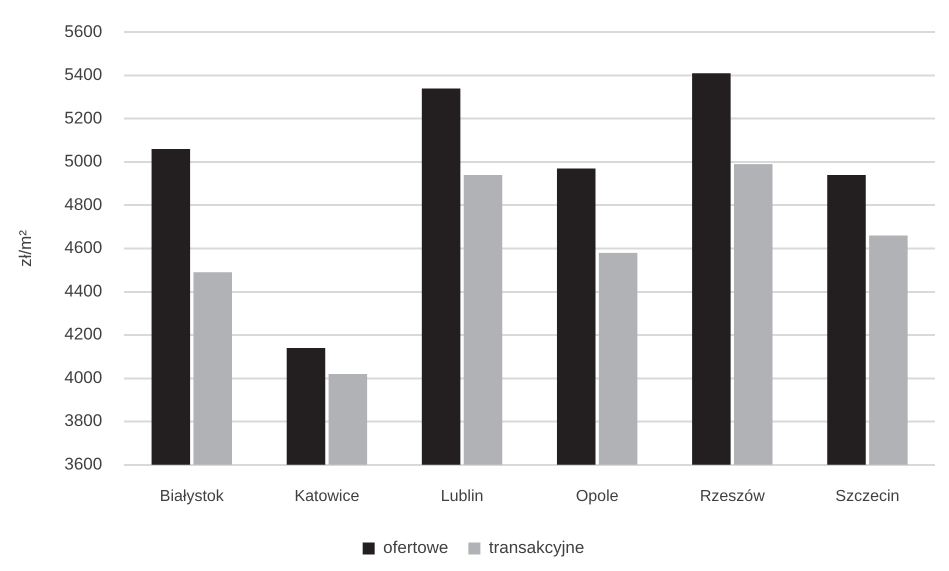 Image resolution: width=949 pixels, height=571 pixels. Describe the element at coordinates (83, 161) in the screenshot. I see `y-tick-label: 5000` at that location.